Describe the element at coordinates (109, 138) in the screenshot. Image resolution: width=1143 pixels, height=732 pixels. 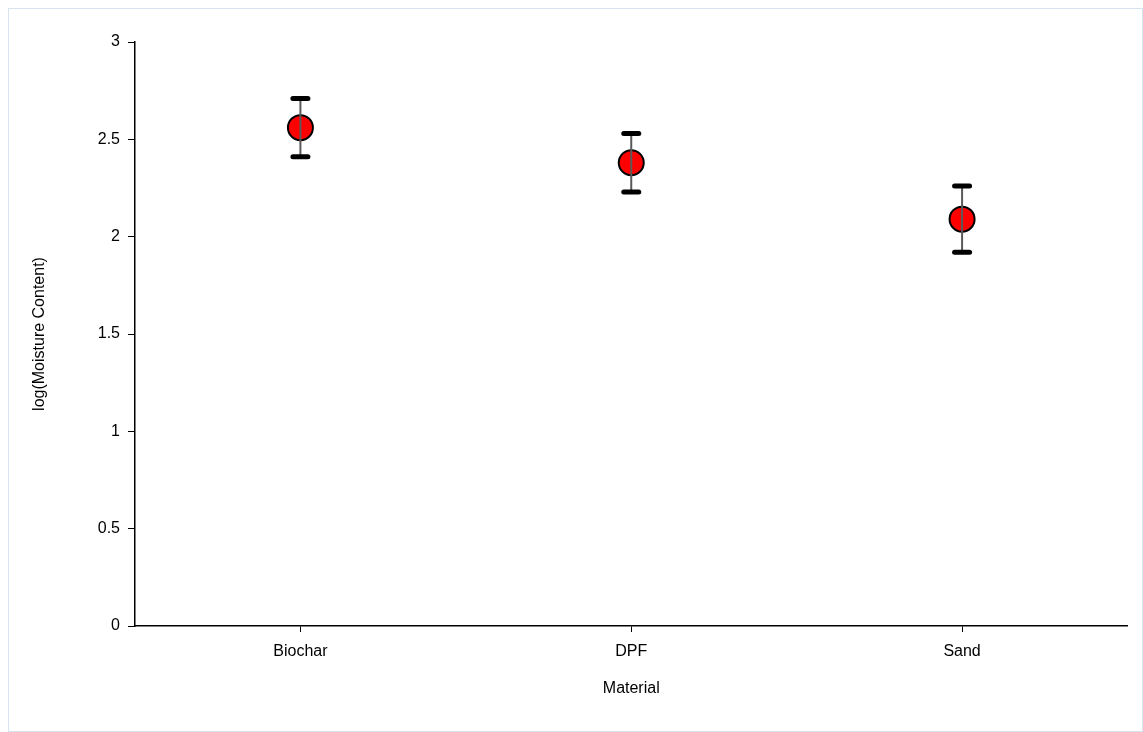
I see `y-tick-label: 2.5` at that location.